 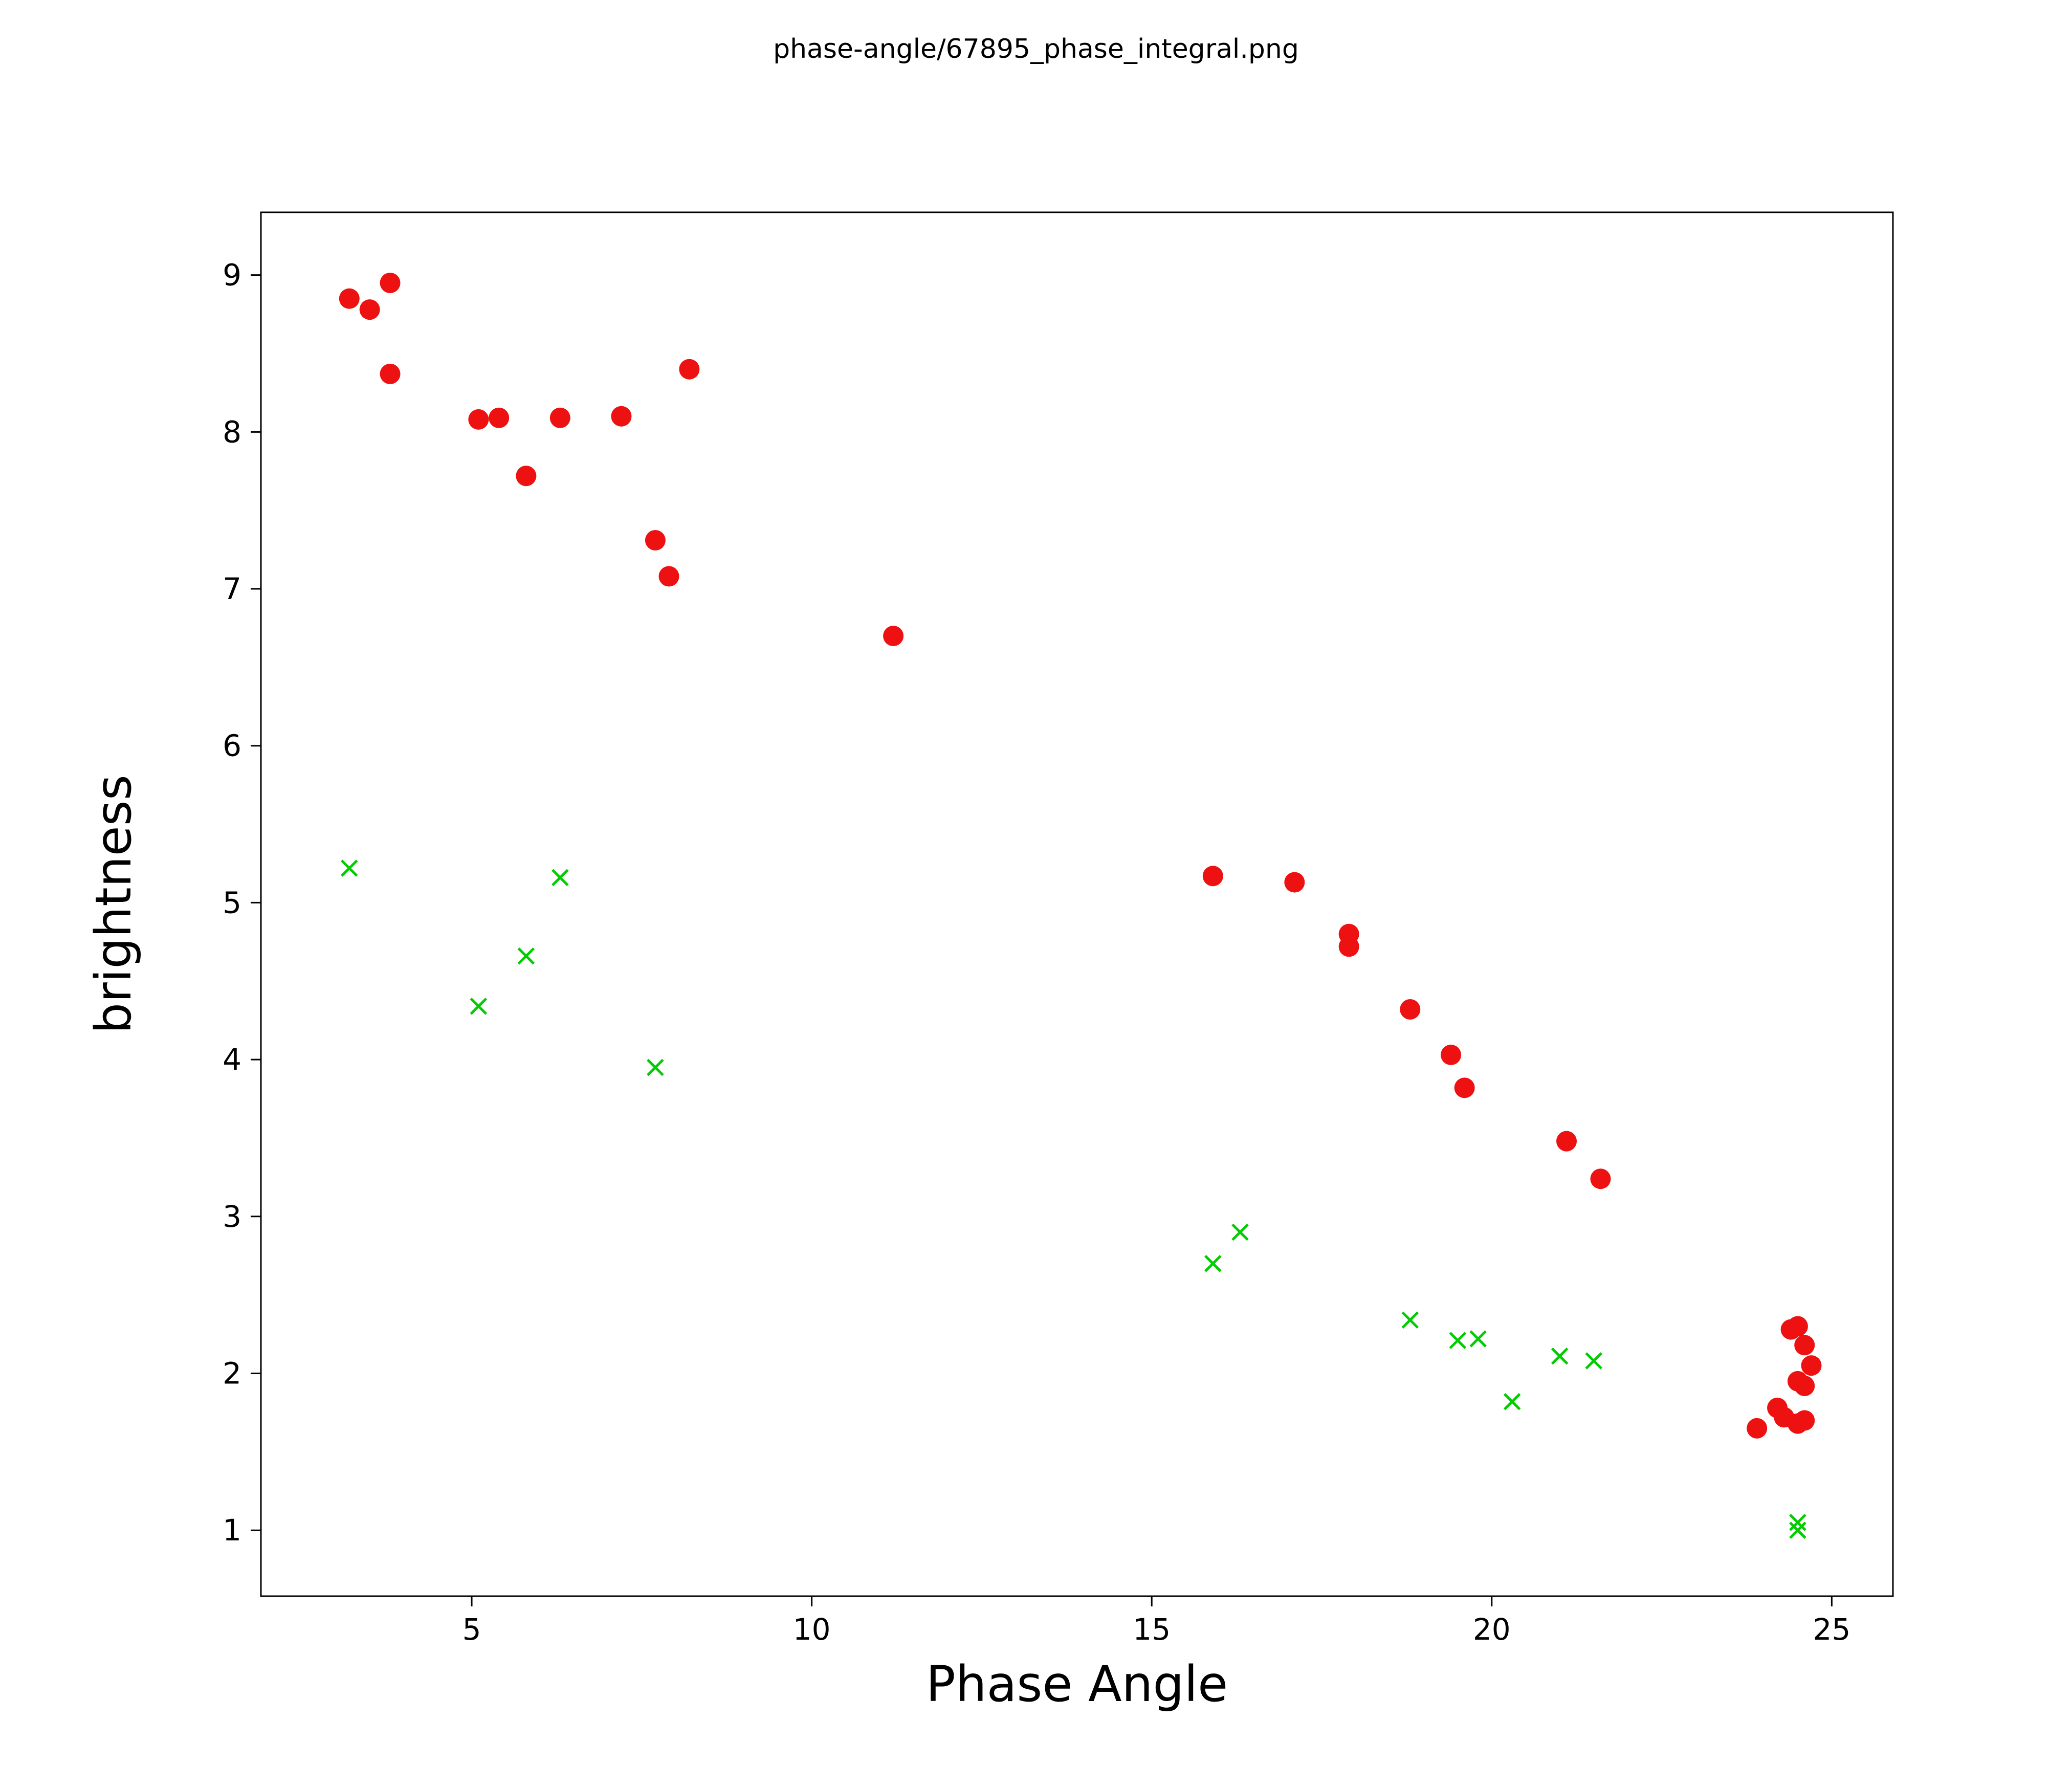 I want to click on x-tick-label: 20, so click(x=1492, y=1630).